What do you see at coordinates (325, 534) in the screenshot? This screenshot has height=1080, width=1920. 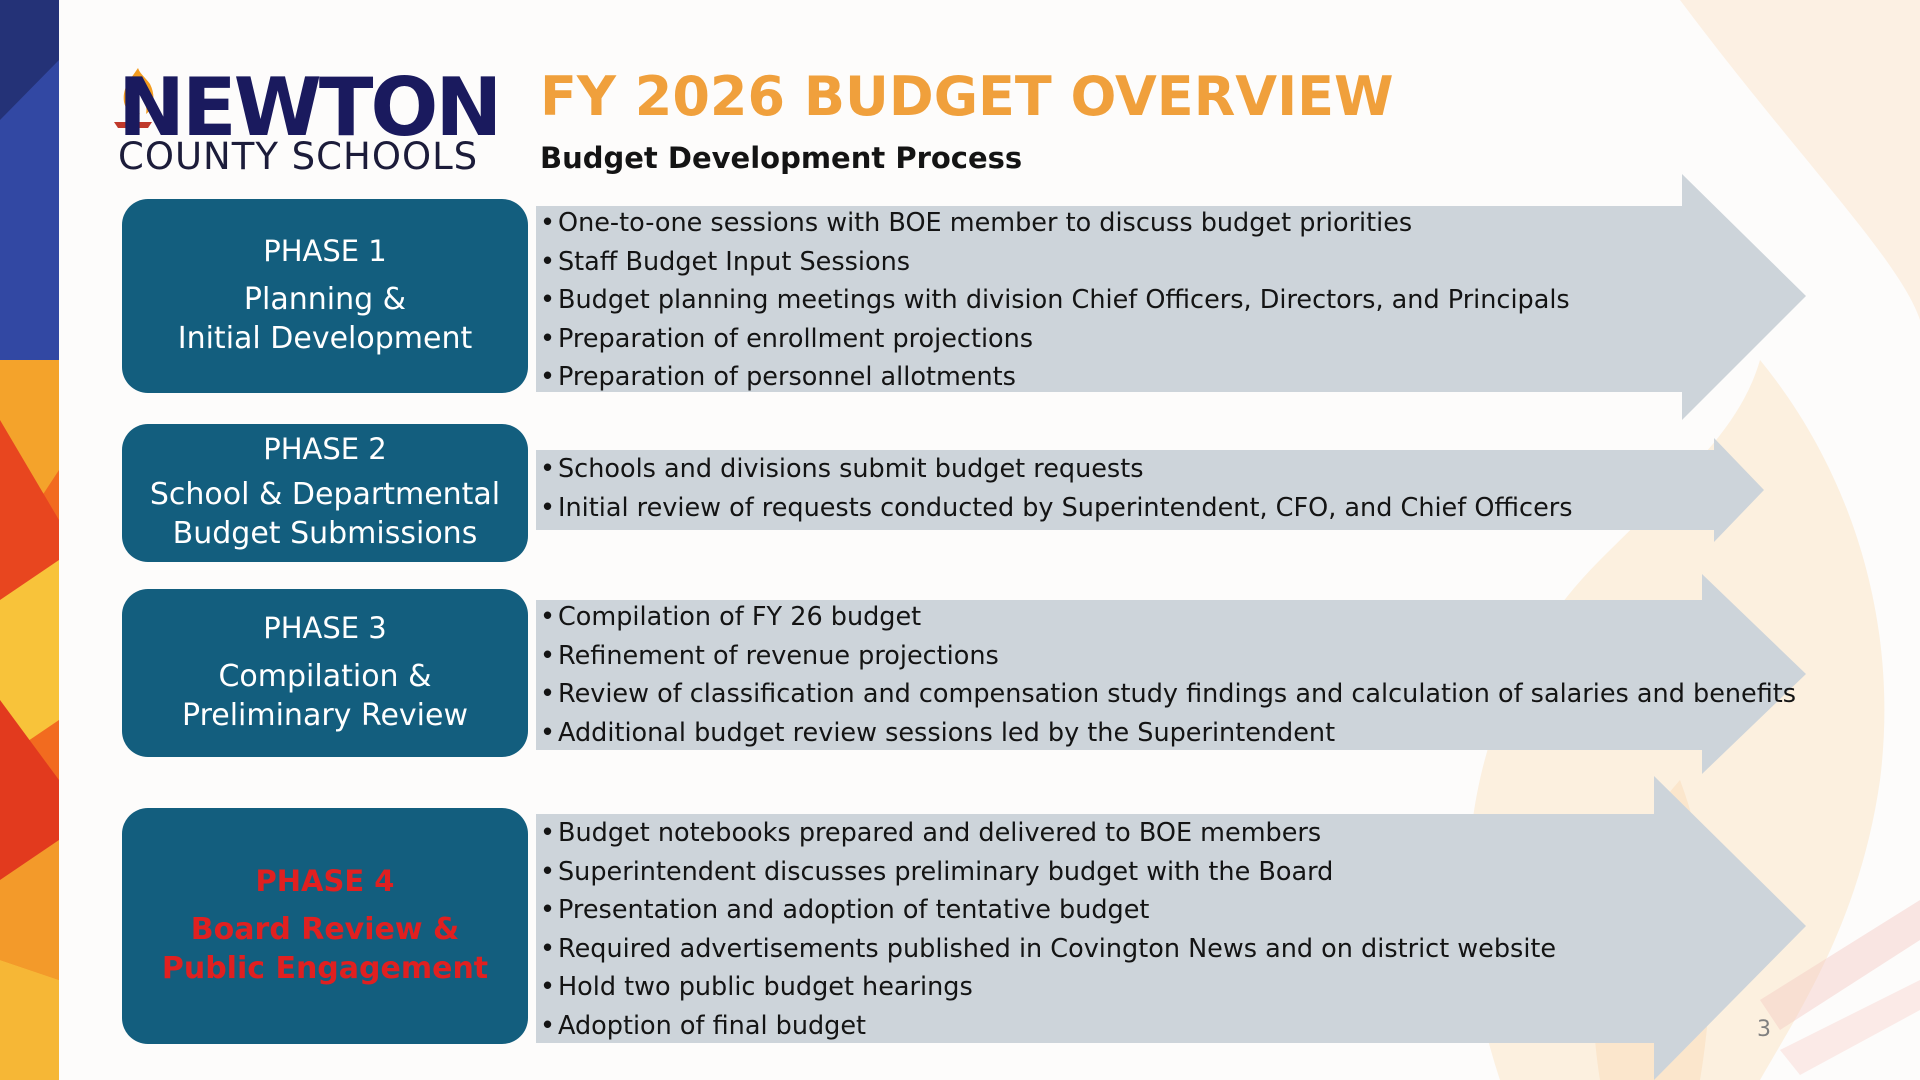 I see `phase-2-name-line-2: Budget Submissions` at bounding box center [325, 534].